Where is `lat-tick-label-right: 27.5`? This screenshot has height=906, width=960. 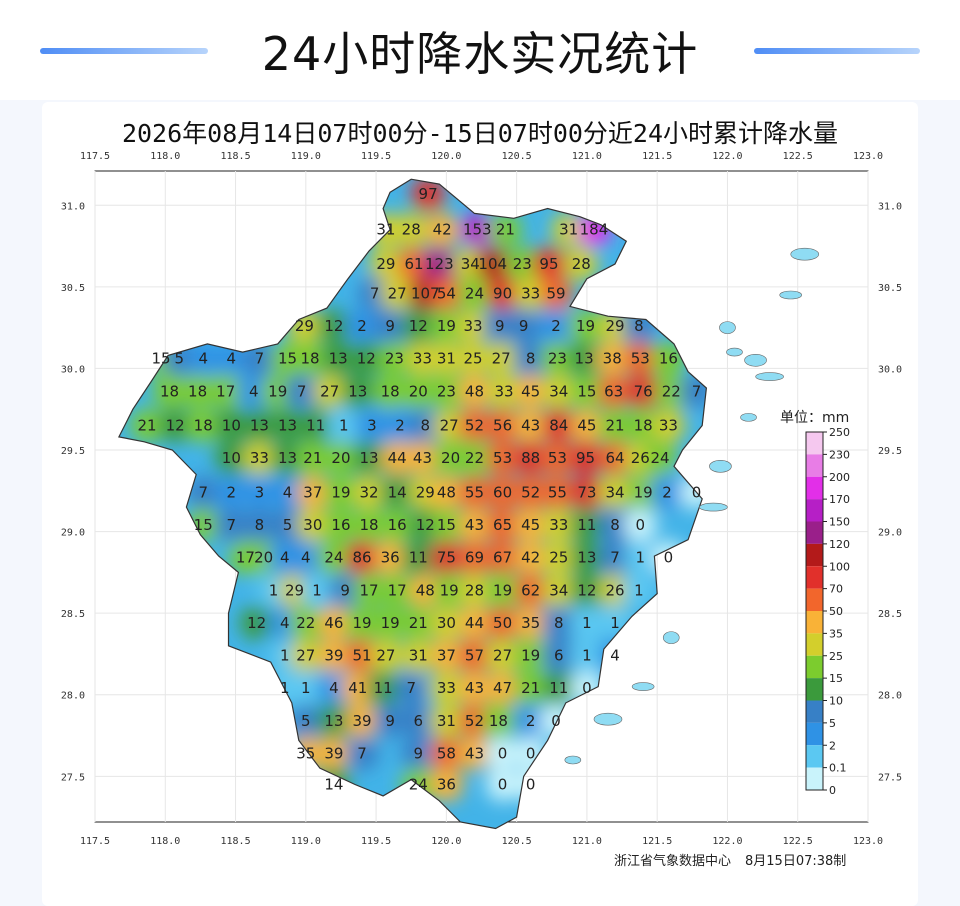 lat-tick-label-right: 27.5 is located at coordinates (890, 777).